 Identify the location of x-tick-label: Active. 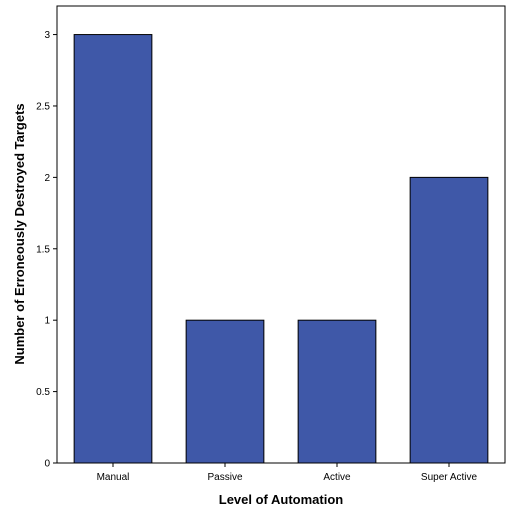
(337, 477).